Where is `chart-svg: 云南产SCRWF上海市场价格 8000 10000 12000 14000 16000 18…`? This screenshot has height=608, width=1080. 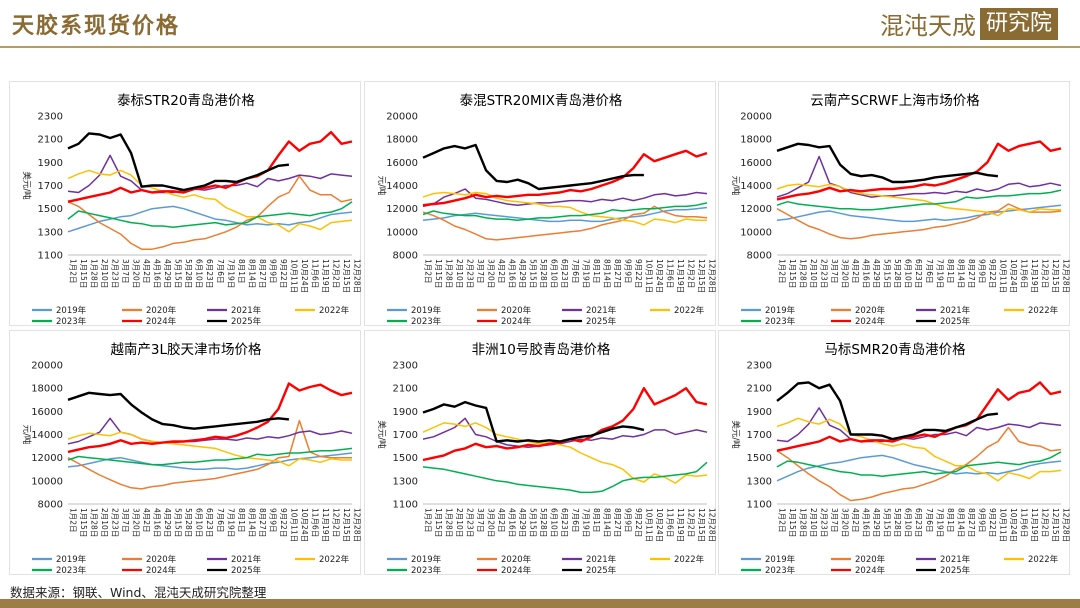
chart-svg: 云南产SCRWF上海市场价格 8000 10000 12000 14000 16000 18… is located at coordinates (900, 209).